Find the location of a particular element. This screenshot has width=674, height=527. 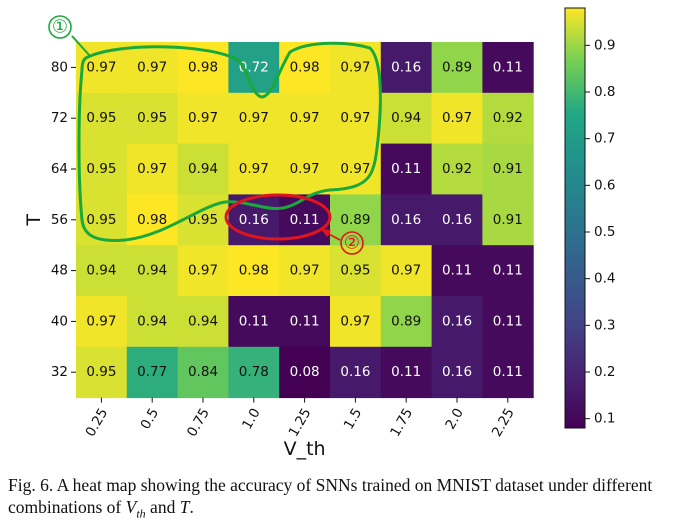

x-axis-label: V_th is located at coordinates (305, 449).